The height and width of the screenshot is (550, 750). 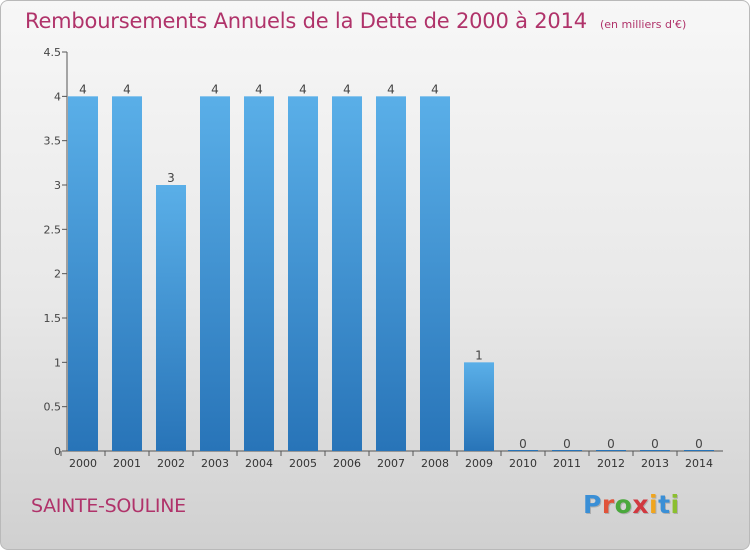 I want to click on proxiti-logo: Proxiti, so click(x=631, y=504).